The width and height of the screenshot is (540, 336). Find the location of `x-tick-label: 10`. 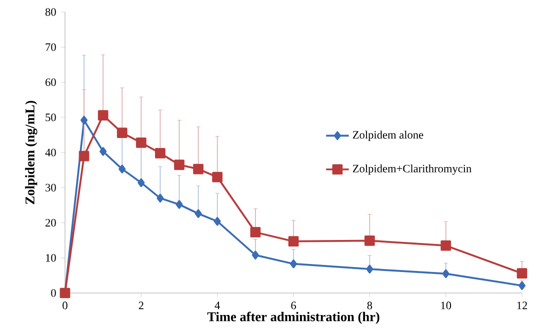

x-tick-label: 10 is located at coordinates (446, 306).